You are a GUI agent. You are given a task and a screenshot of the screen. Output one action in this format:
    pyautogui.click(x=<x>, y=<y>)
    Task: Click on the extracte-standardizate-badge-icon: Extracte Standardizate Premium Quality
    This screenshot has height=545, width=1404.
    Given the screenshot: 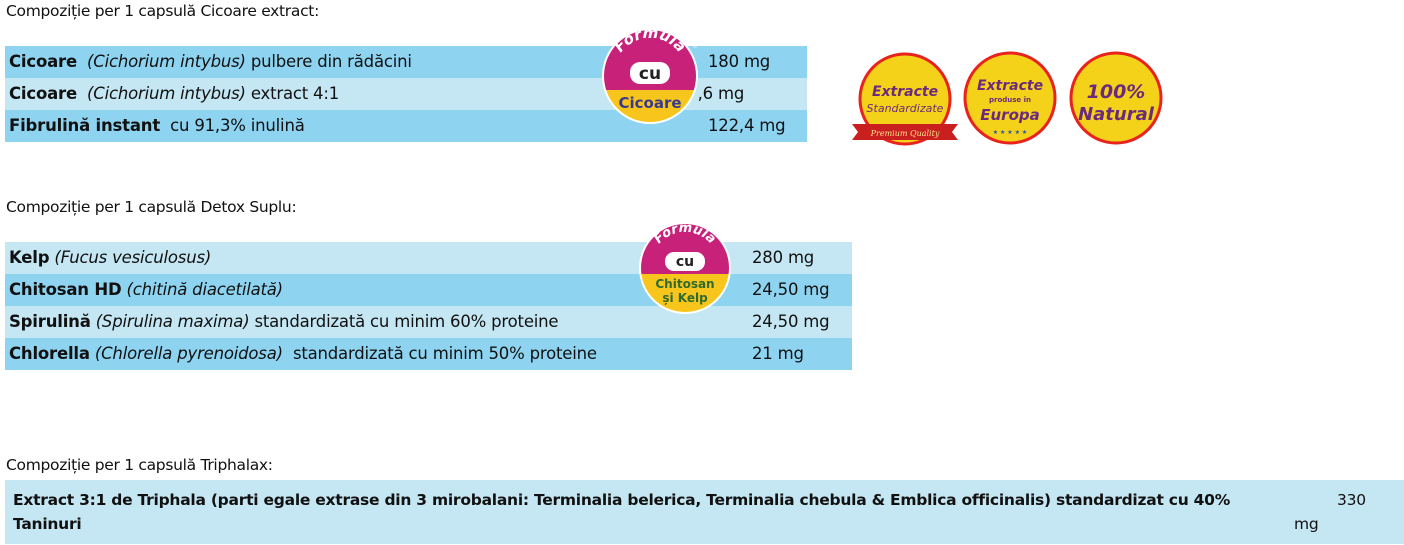 What is the action you would take?
    pyautogui.click(x=905, y=99)
    